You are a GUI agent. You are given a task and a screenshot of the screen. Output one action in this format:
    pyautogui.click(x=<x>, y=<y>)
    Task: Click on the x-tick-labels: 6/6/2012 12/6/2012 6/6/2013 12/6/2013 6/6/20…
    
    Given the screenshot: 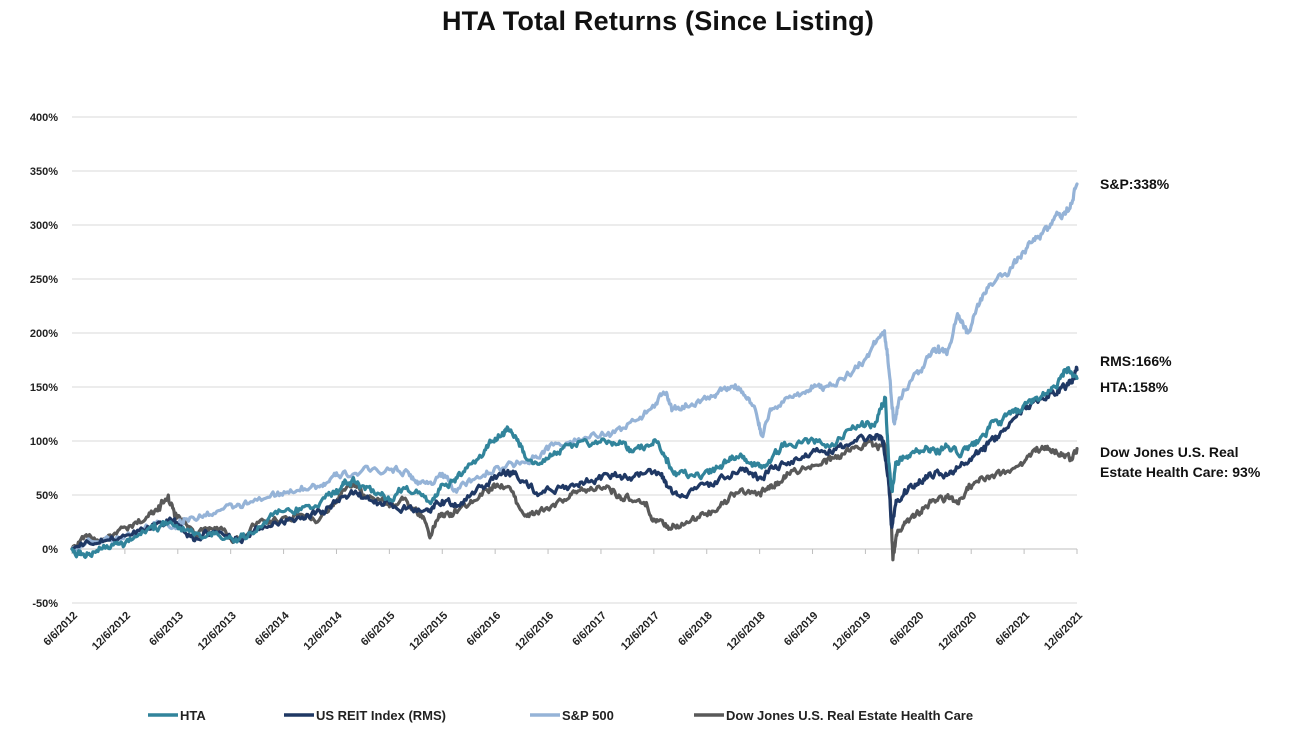 What is the action you would take?
    pyautogui.click(x=563, y=631)
    